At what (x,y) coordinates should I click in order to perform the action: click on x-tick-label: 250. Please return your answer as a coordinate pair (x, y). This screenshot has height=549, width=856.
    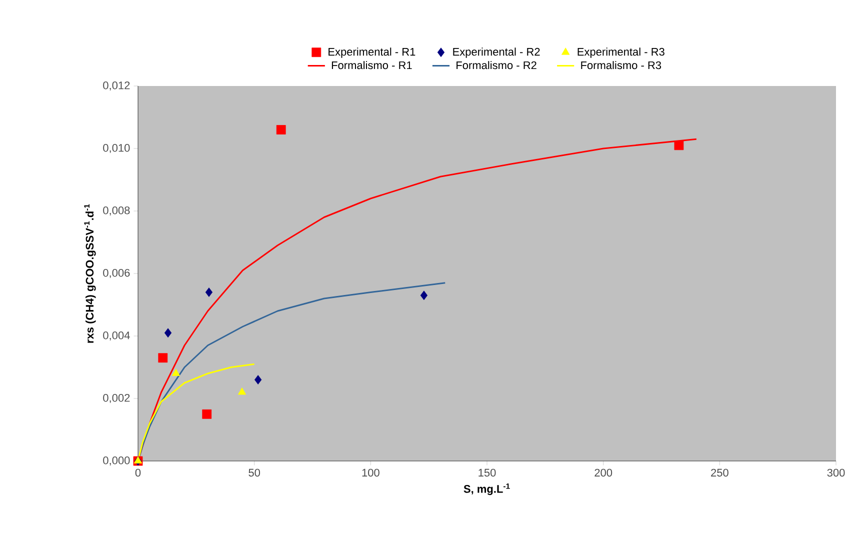
    Looking at the image, I should click on (719, 472).